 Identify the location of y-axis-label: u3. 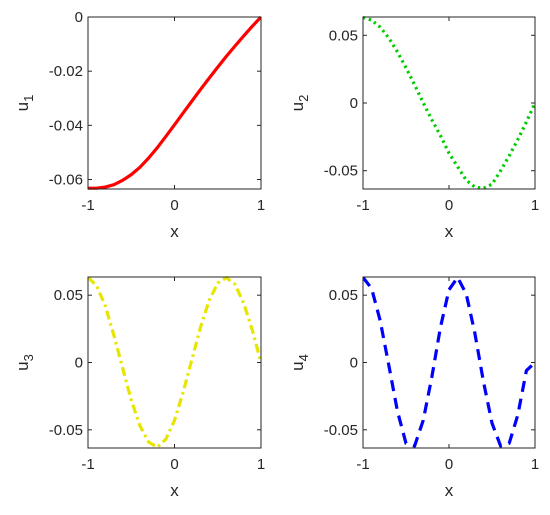
(24, 362).